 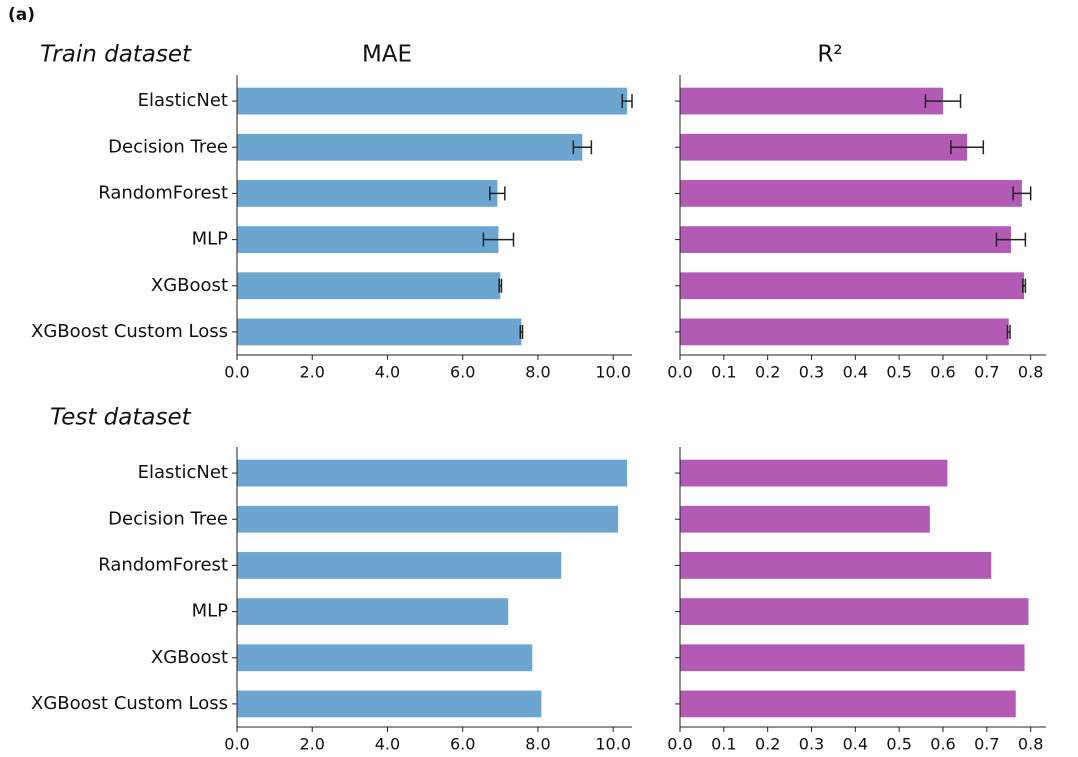 I want to click on panel-label: (a), so click(x=21, y=15).